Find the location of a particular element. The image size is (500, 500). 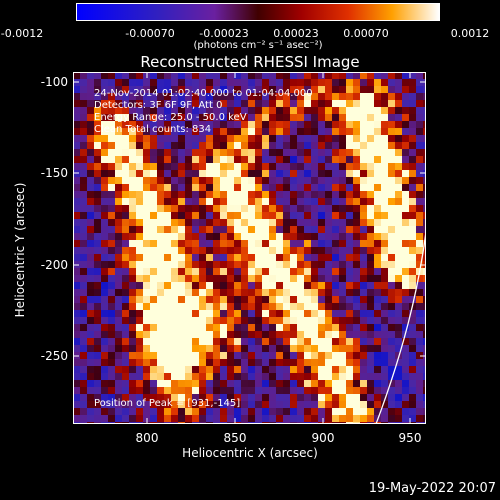

y-tick-label: -250 is located at coordinates (54, 356).